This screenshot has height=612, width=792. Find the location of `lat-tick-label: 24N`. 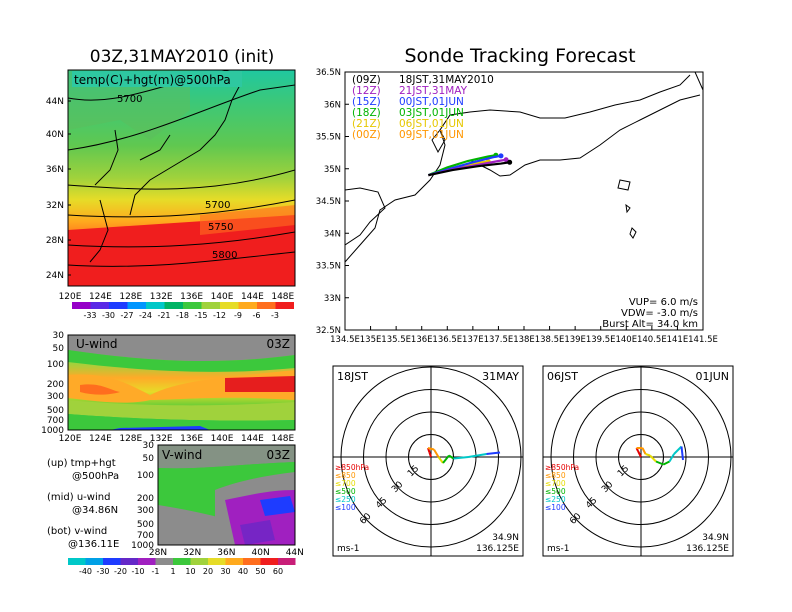

lat-tick-label: 24N is located at coordinates (55, 276).